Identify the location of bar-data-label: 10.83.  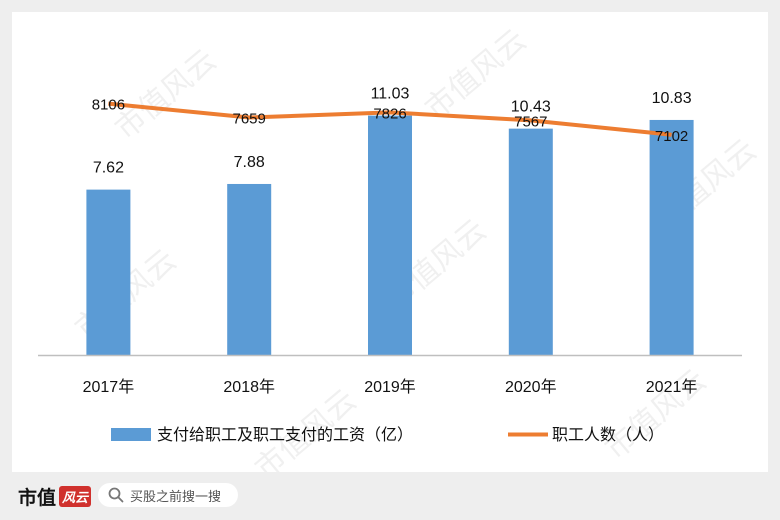
(672, 98).